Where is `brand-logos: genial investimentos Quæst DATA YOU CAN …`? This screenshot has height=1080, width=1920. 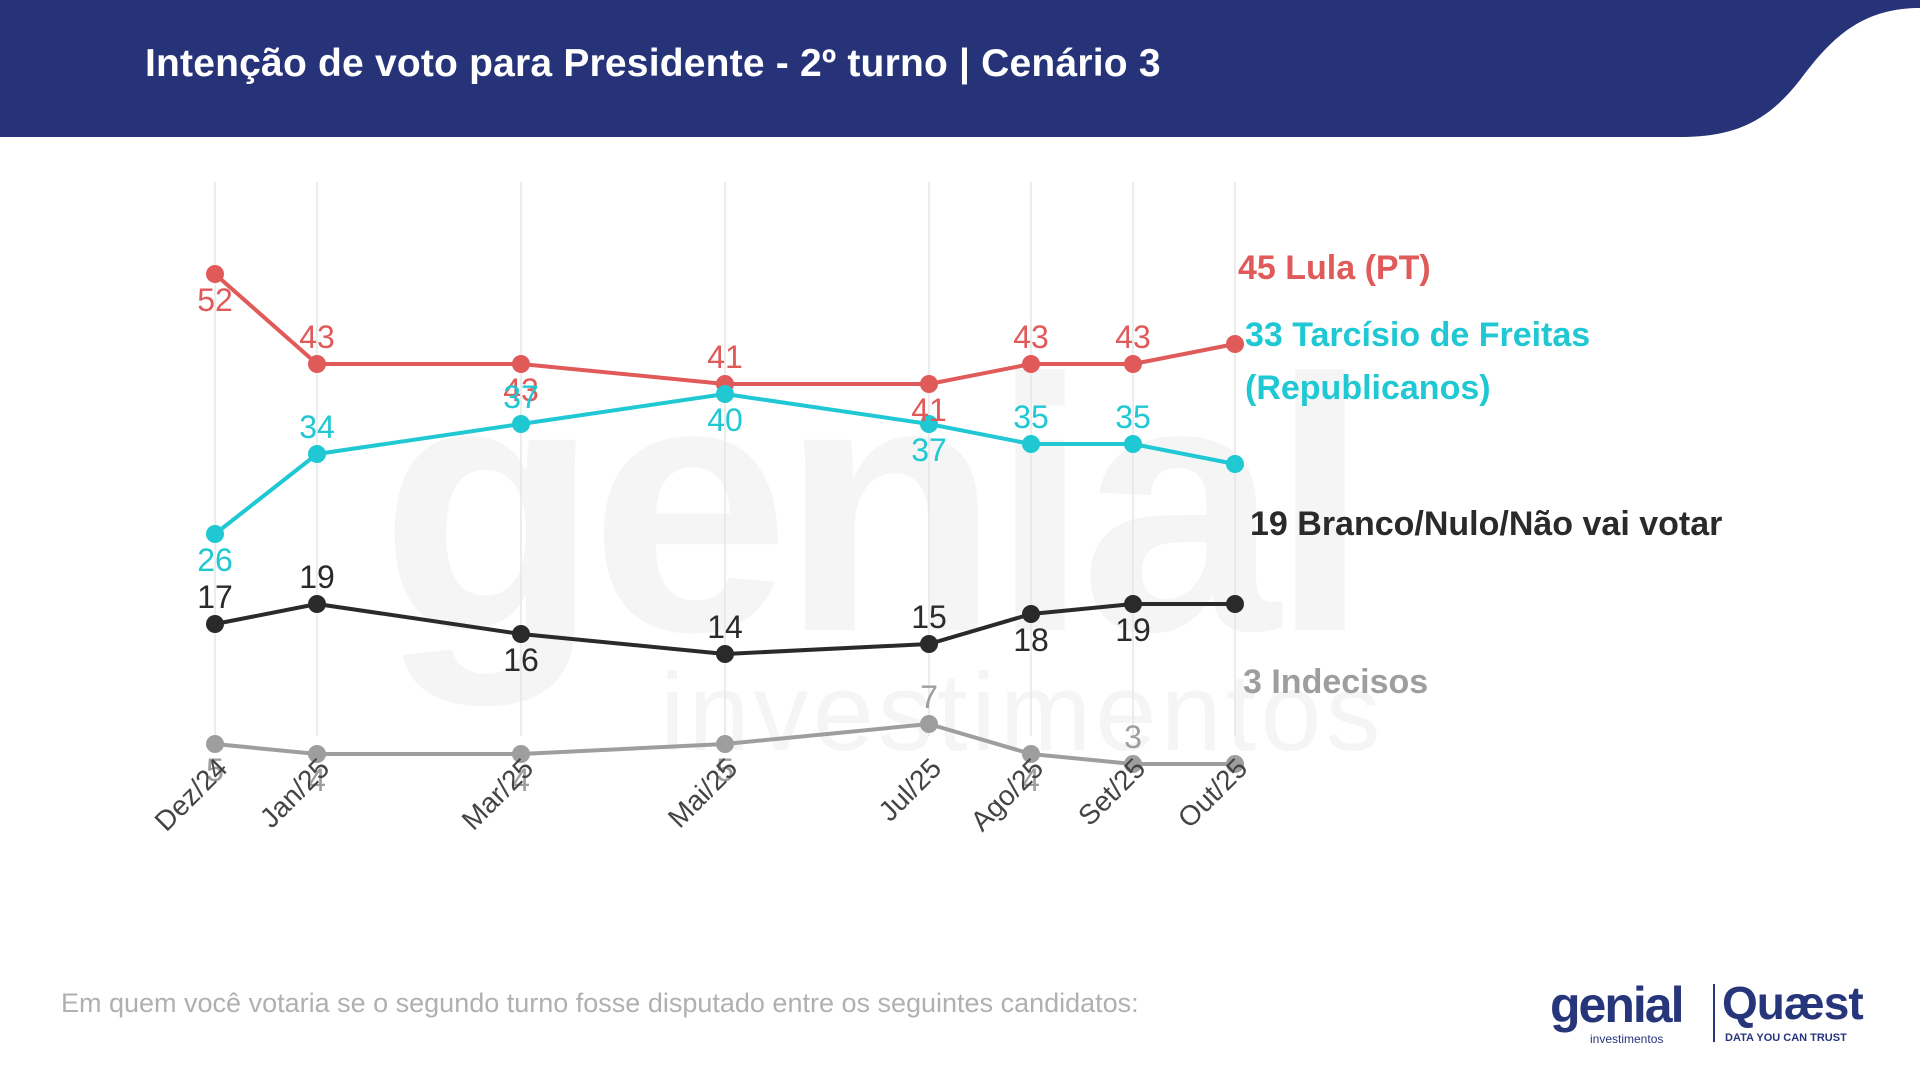
brand-logos: genial investimentos Quæst DATA YOU CAN … is located at coordinates (1710, 1014).